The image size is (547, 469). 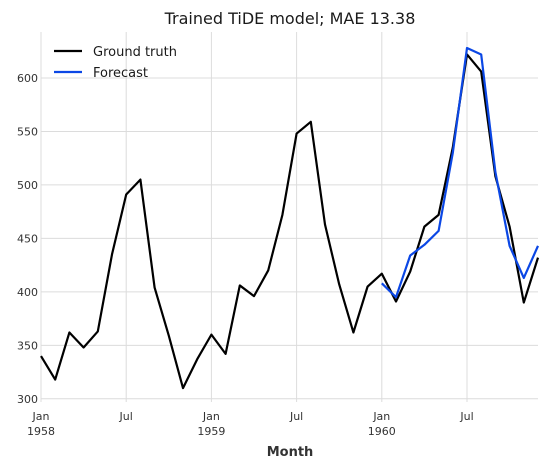 What do you see at coordinates (41, 431) in the screenshot?
I see `x-tick-label: 1958` at bounding box center [41, 431].